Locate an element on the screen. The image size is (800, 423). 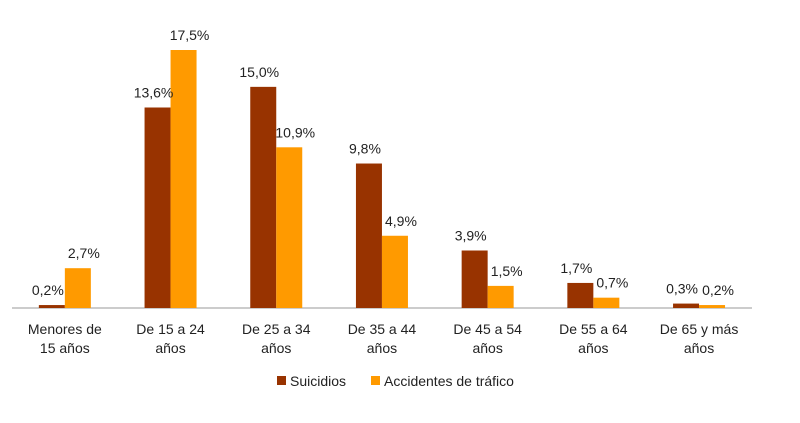
value-label: 10,9% is located at coordinates (295, 132).